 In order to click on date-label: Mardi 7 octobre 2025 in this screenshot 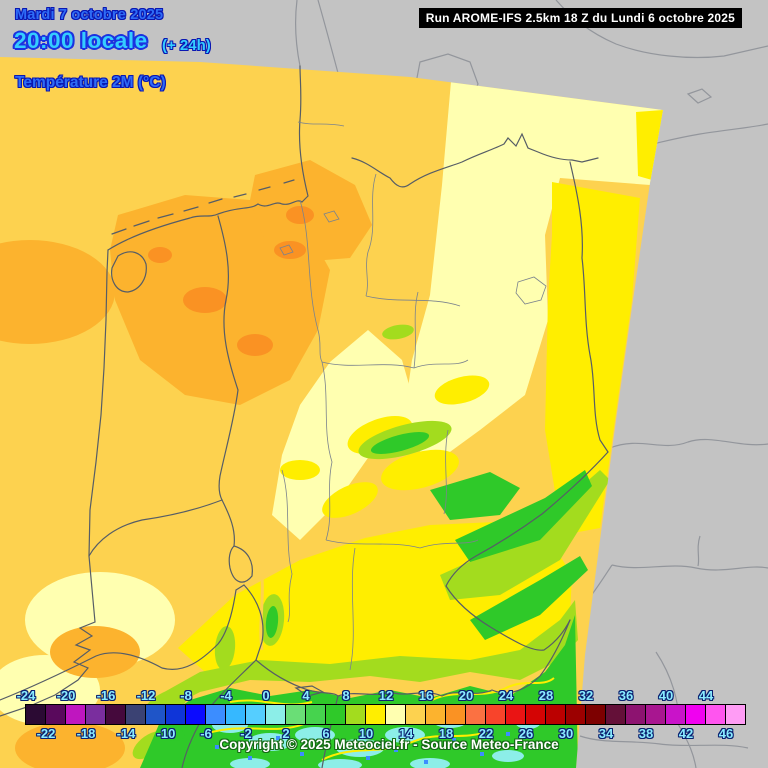, I will do `click(89, 15)`.